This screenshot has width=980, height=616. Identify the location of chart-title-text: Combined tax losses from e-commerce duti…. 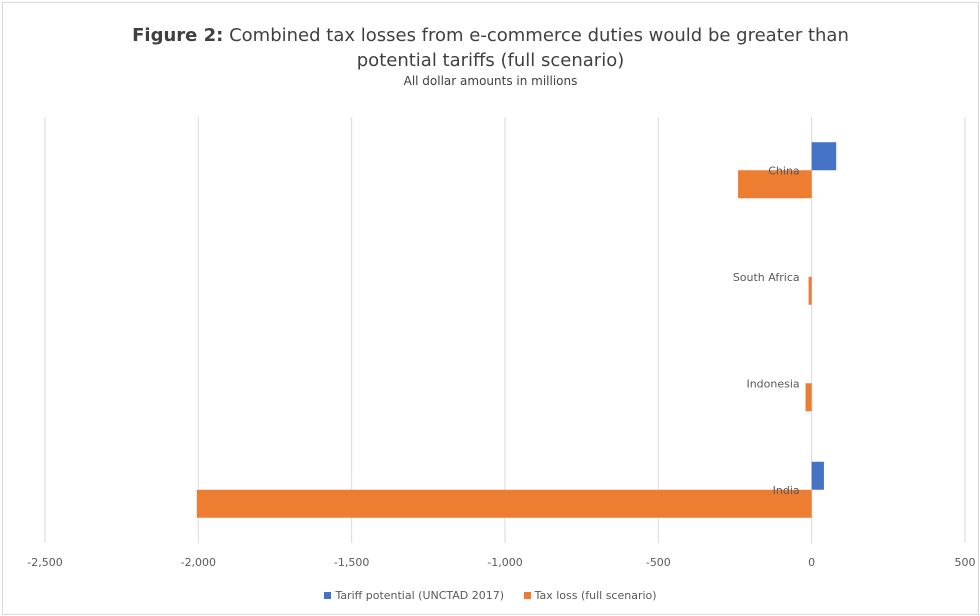
(539, 35).